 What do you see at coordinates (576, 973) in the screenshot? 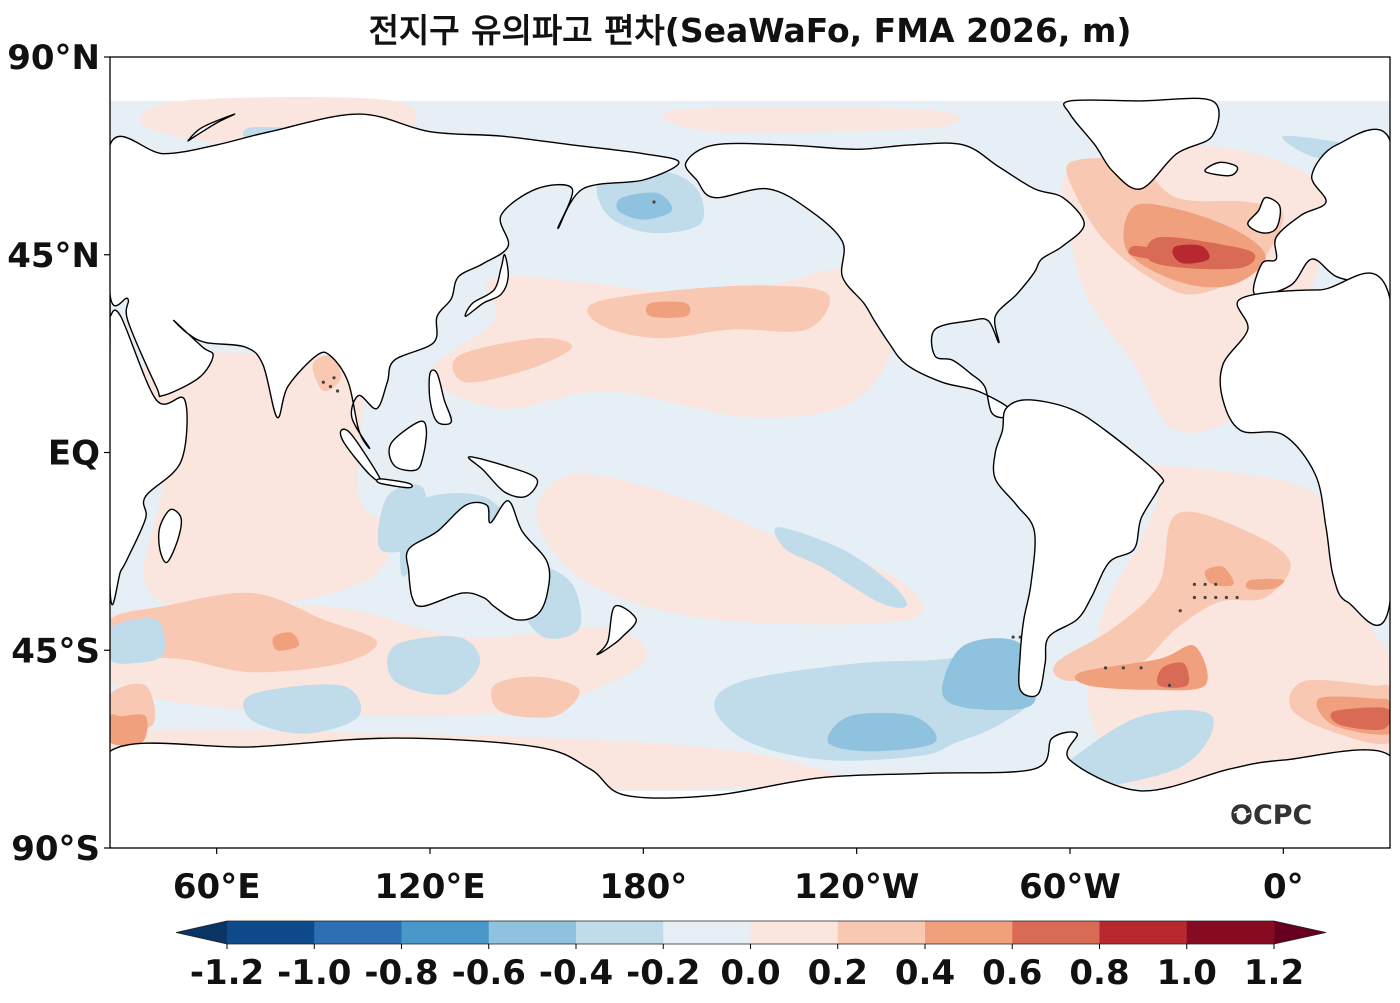
I see `colorbar-tick-label: -0.4` at bounding box center [576, 973].